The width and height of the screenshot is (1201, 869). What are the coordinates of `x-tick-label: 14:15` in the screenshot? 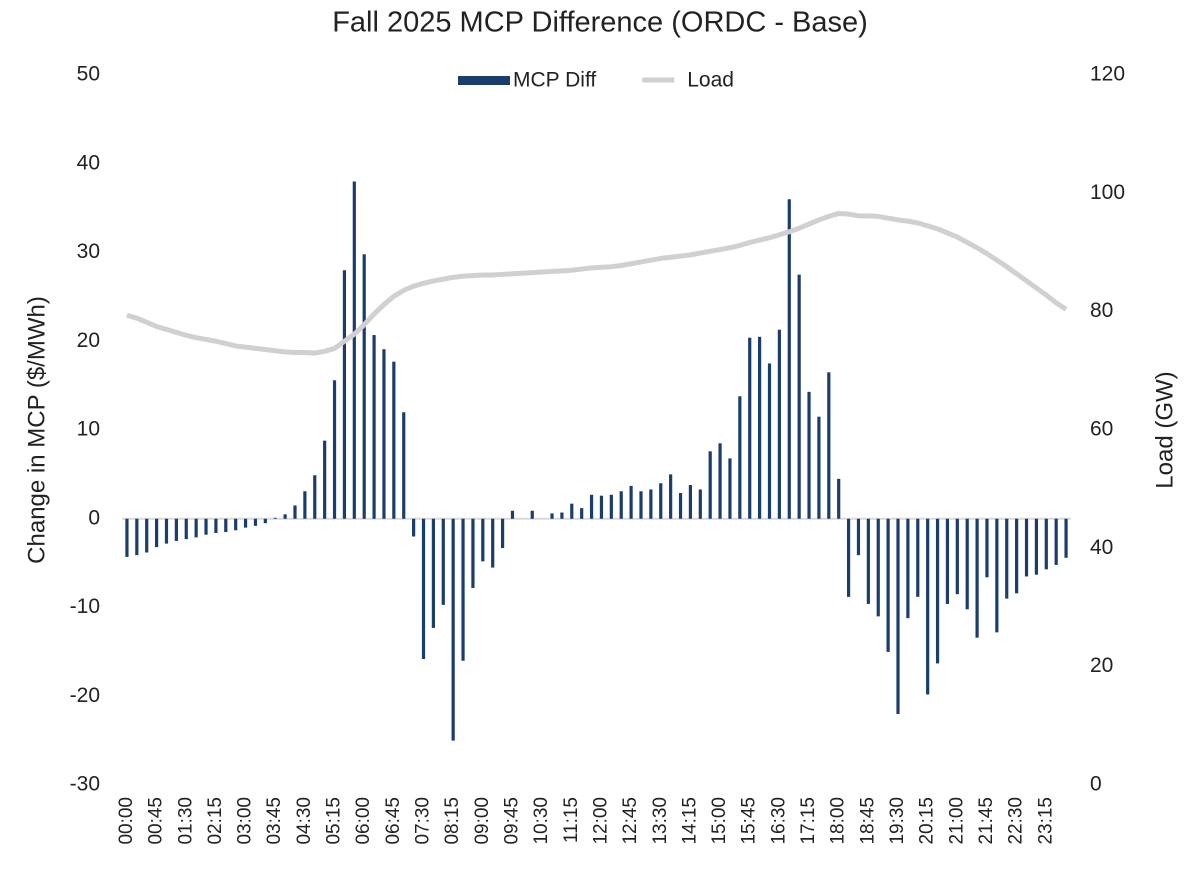 It's located at (689, 821).